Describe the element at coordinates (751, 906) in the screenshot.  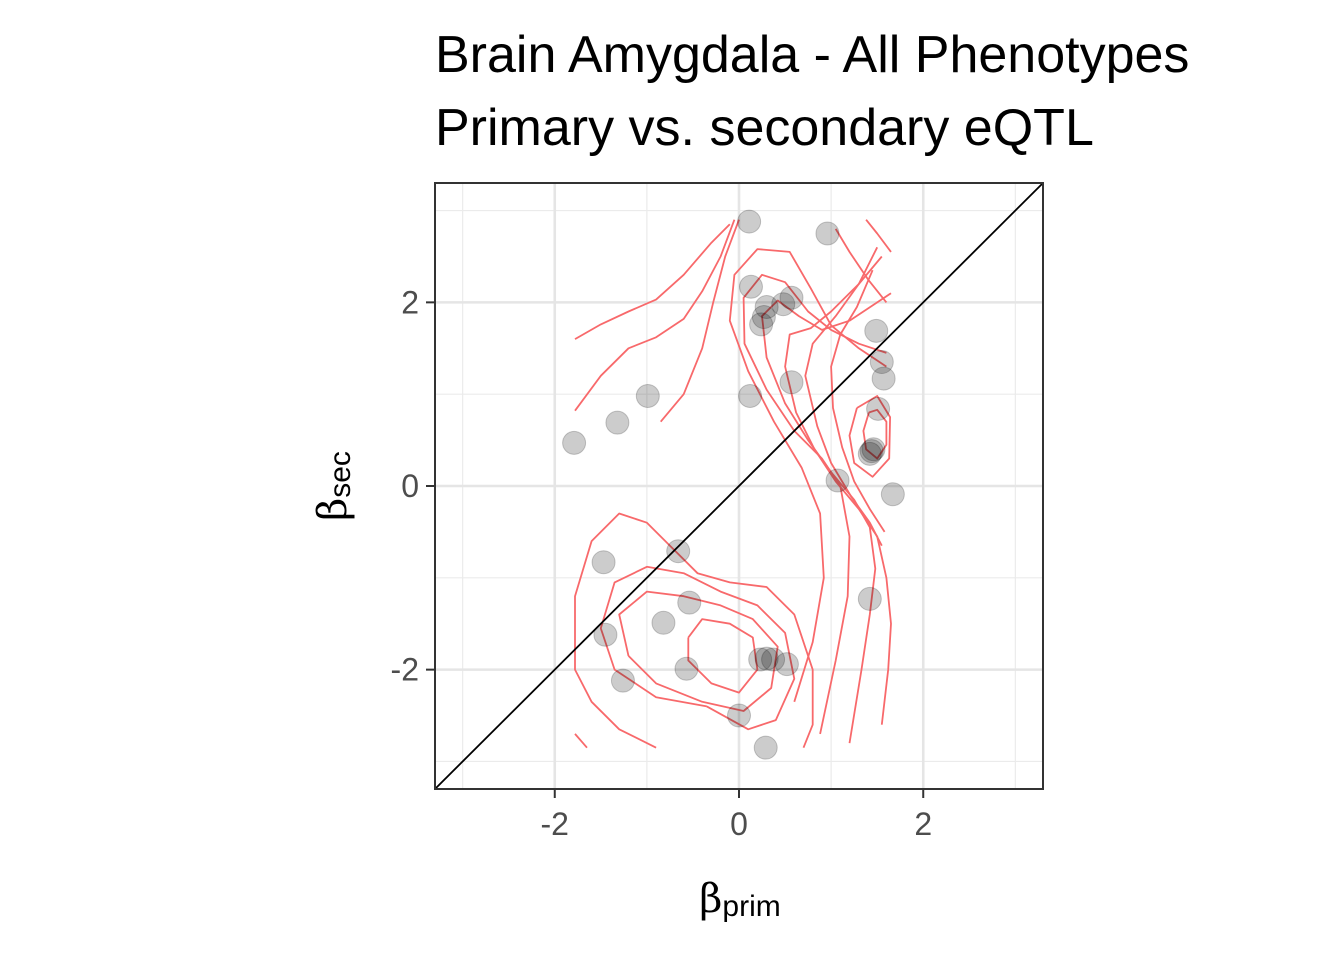
I see `x-axis-subscript: prim` at that location.